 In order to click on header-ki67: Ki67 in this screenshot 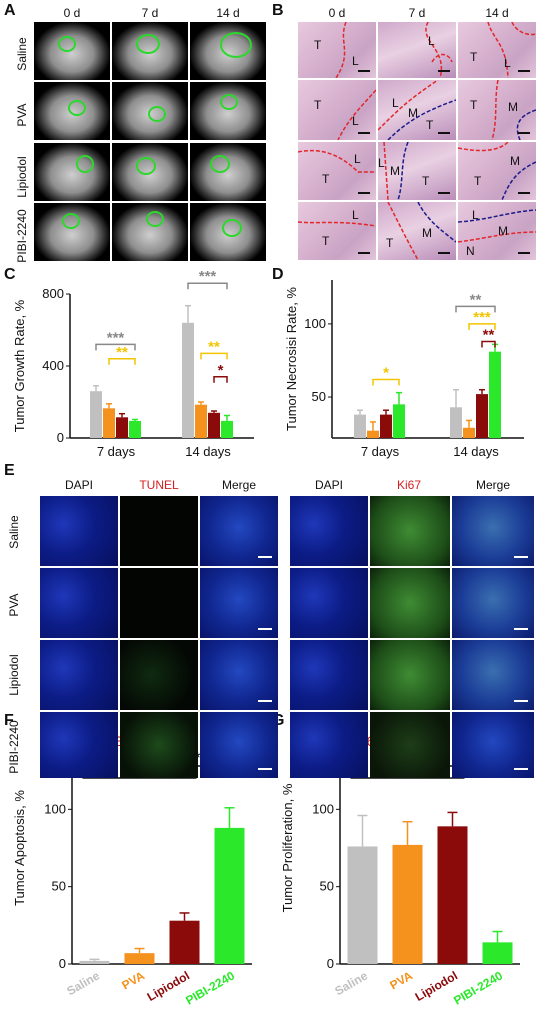, I will do `click(409, 485)`.